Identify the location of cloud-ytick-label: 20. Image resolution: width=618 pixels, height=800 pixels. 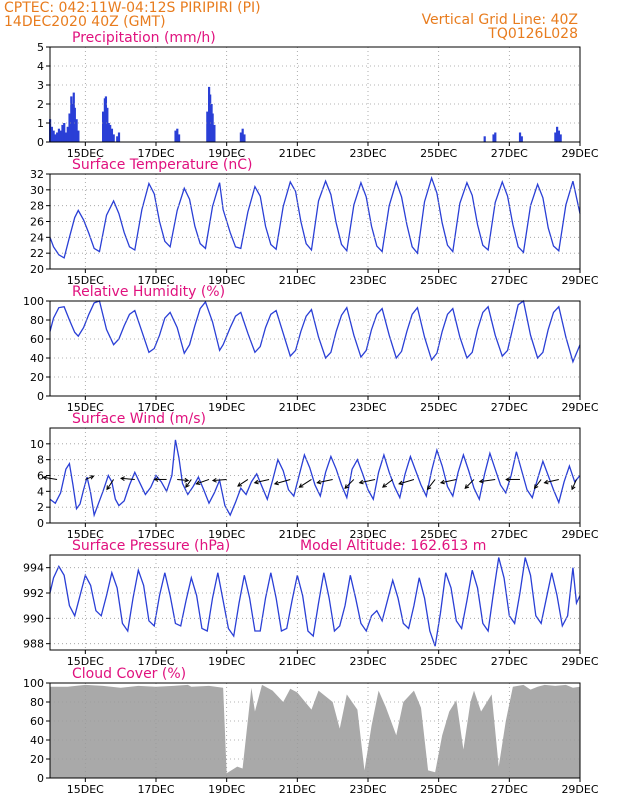
(37, 759).